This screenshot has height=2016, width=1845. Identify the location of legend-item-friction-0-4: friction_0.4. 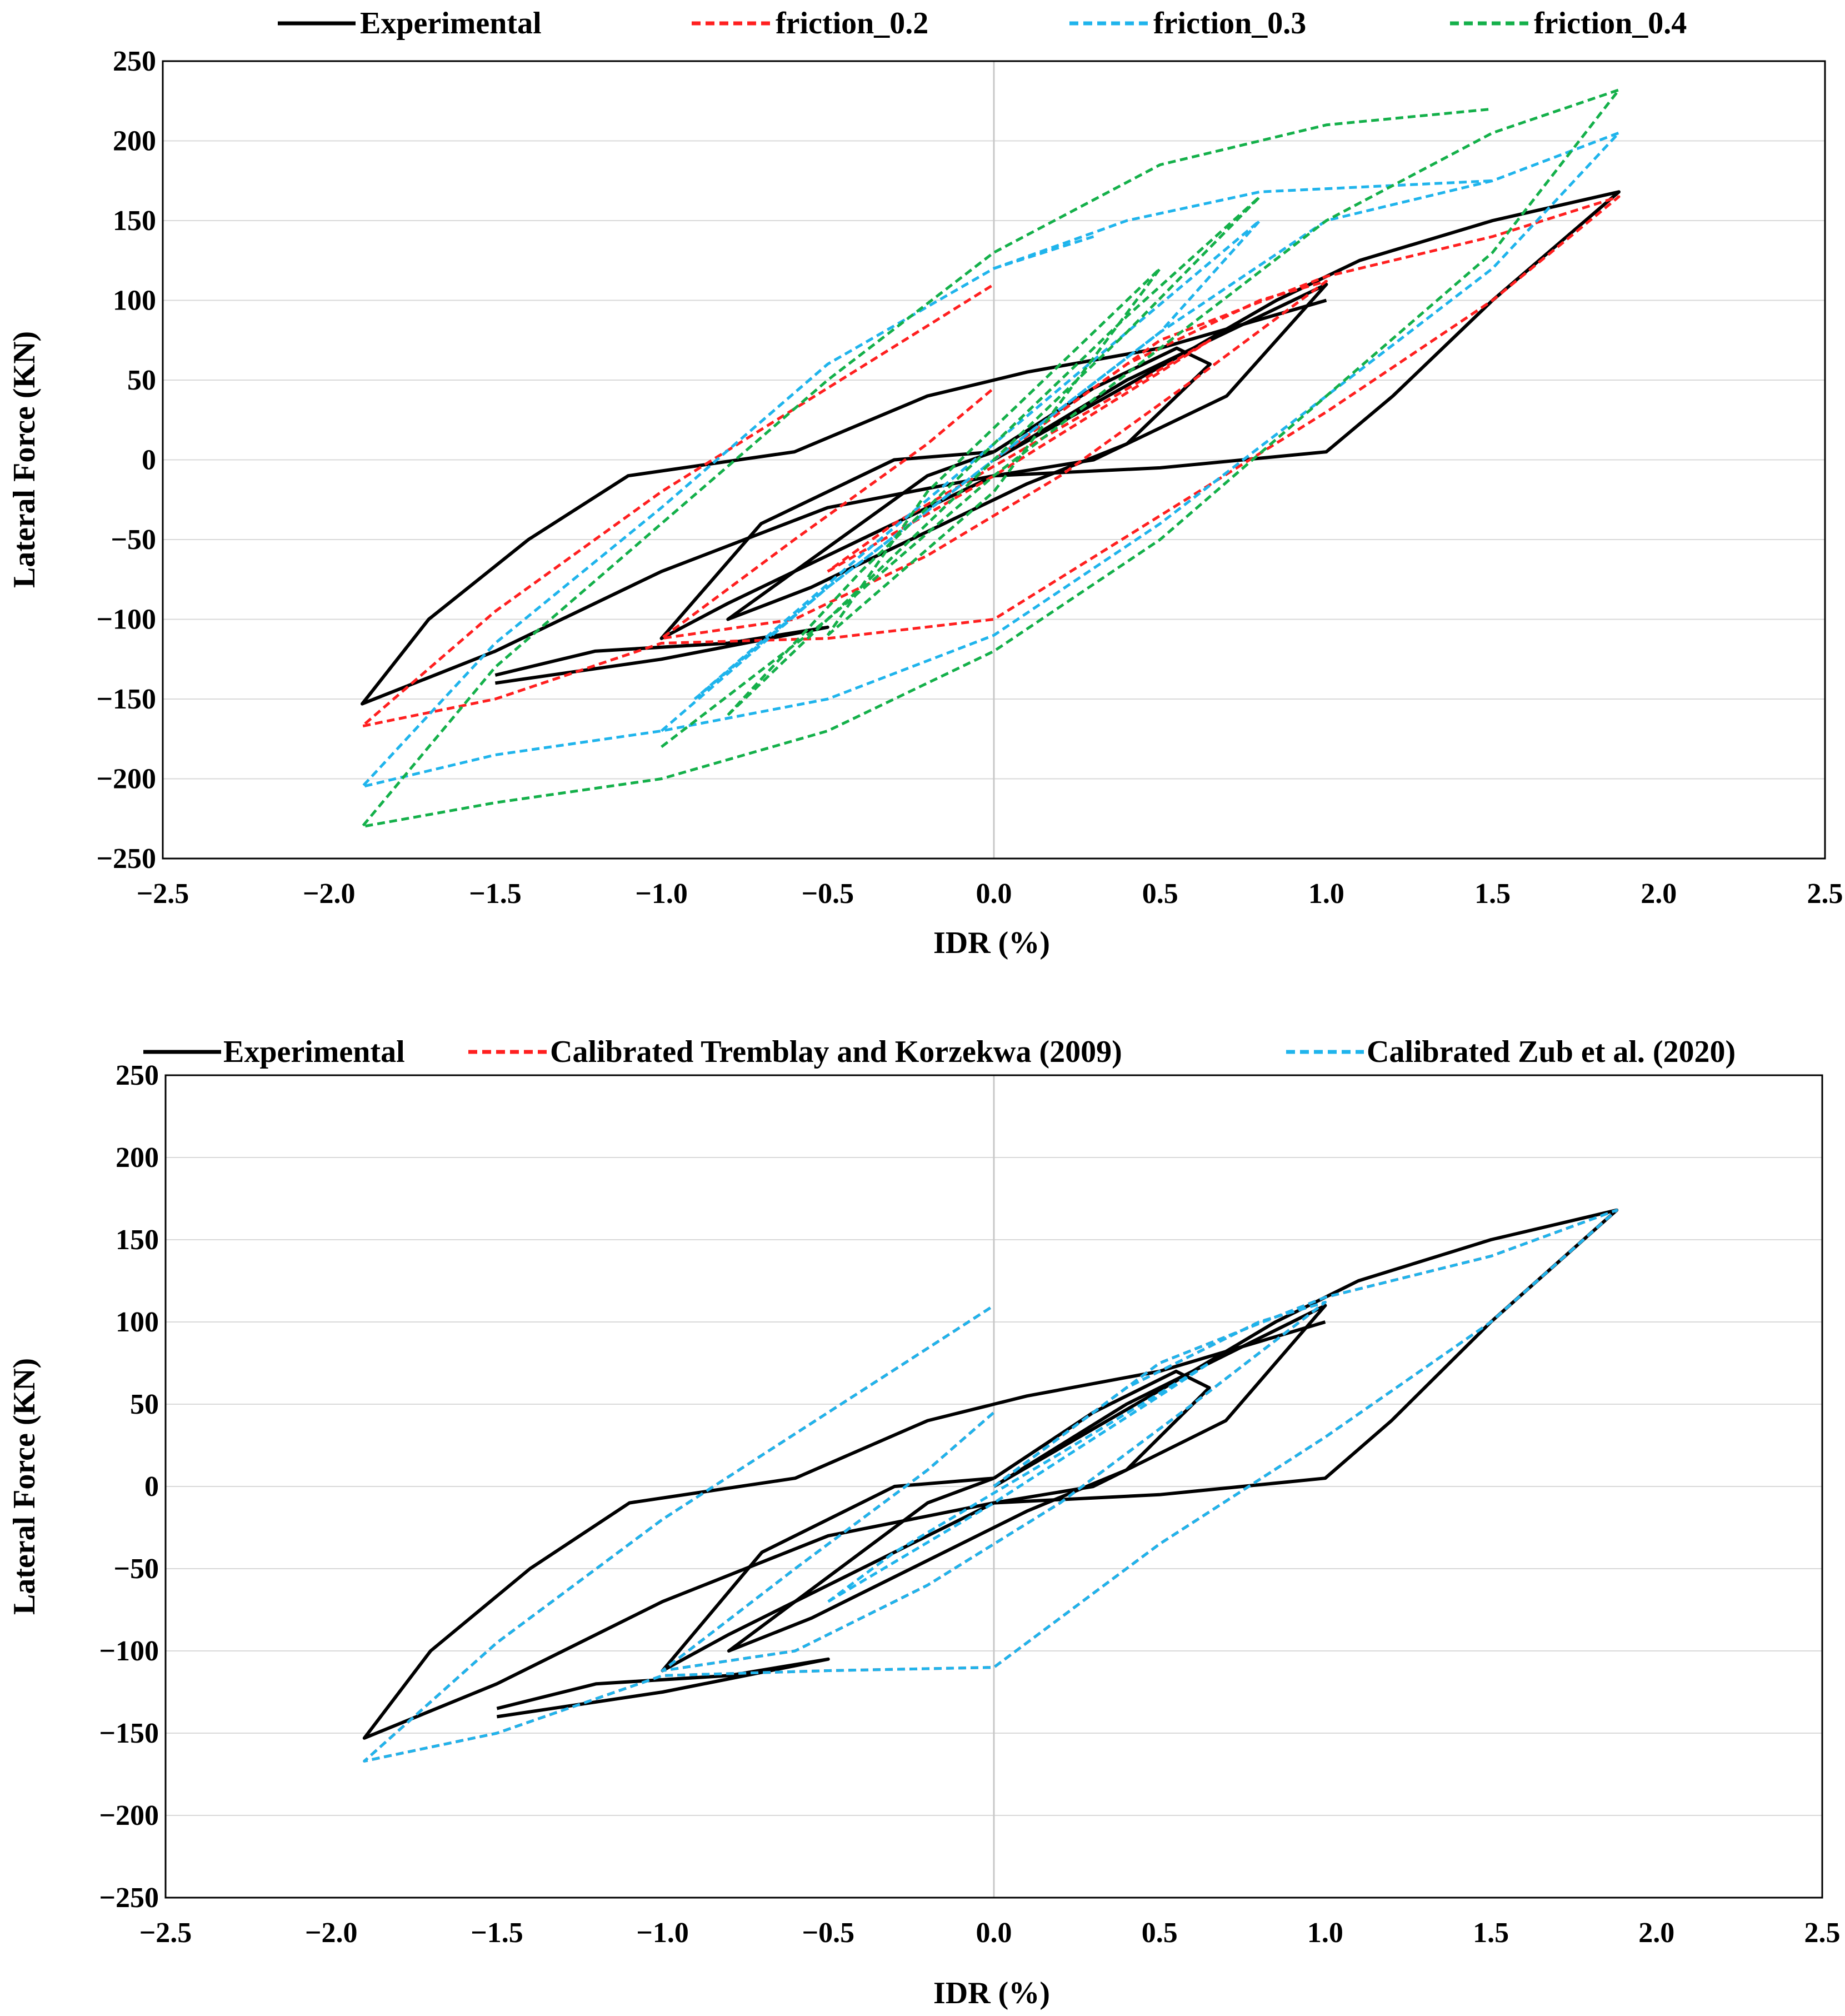
(1569, 23).